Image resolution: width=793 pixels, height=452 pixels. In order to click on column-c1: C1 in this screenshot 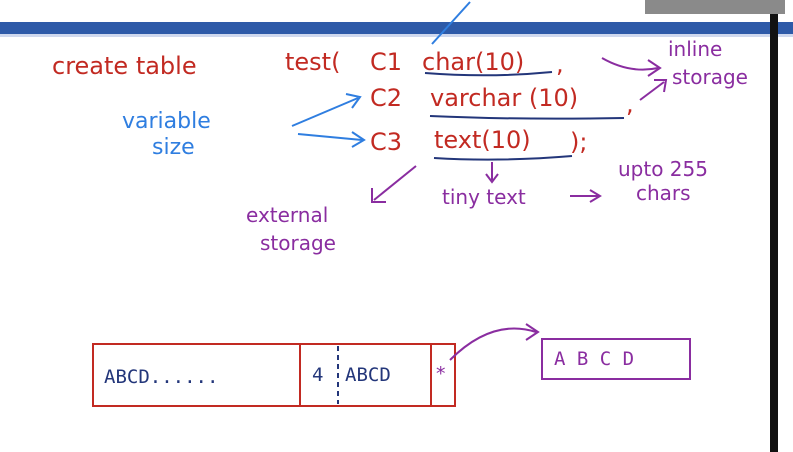, I will do `click(386, 62)`.